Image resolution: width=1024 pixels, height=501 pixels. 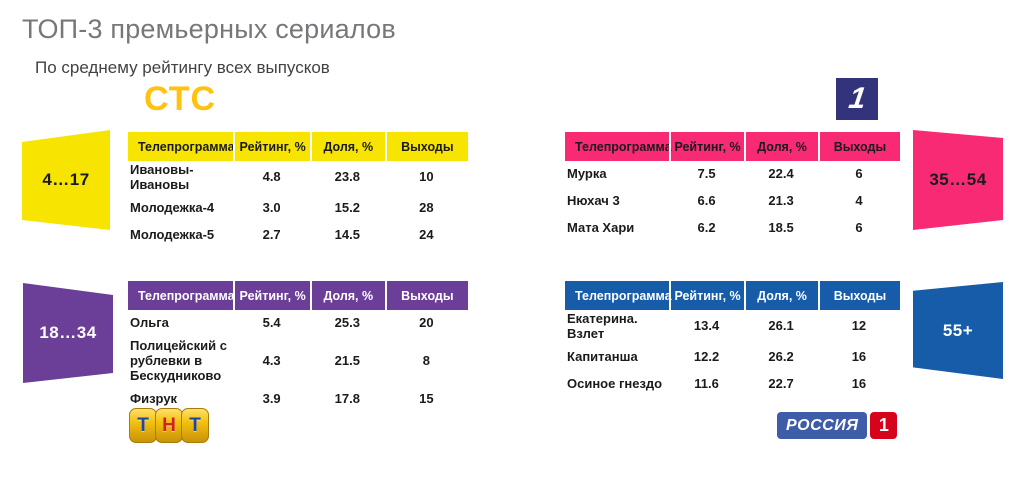 I want to click on value-cell: 4.3, so click(x=271, y=360).